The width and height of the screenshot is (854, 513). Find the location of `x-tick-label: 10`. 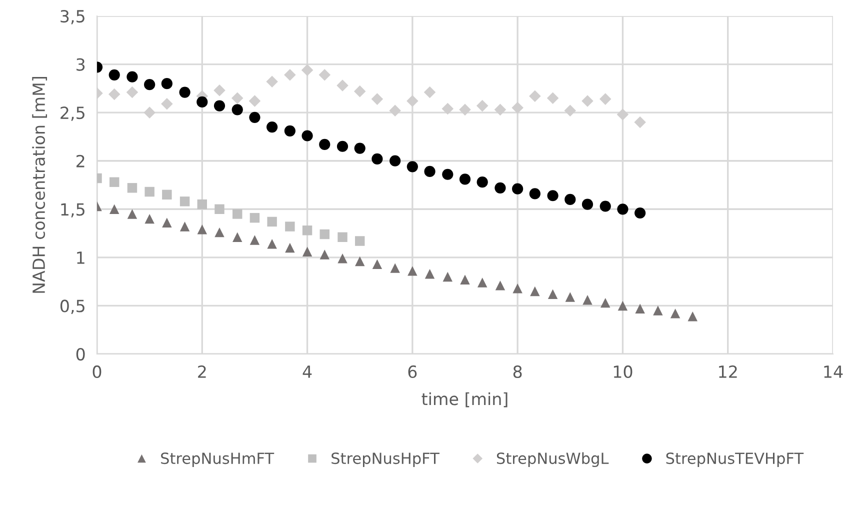

x-tick-label: 10 is located at coordinates (623, 371).